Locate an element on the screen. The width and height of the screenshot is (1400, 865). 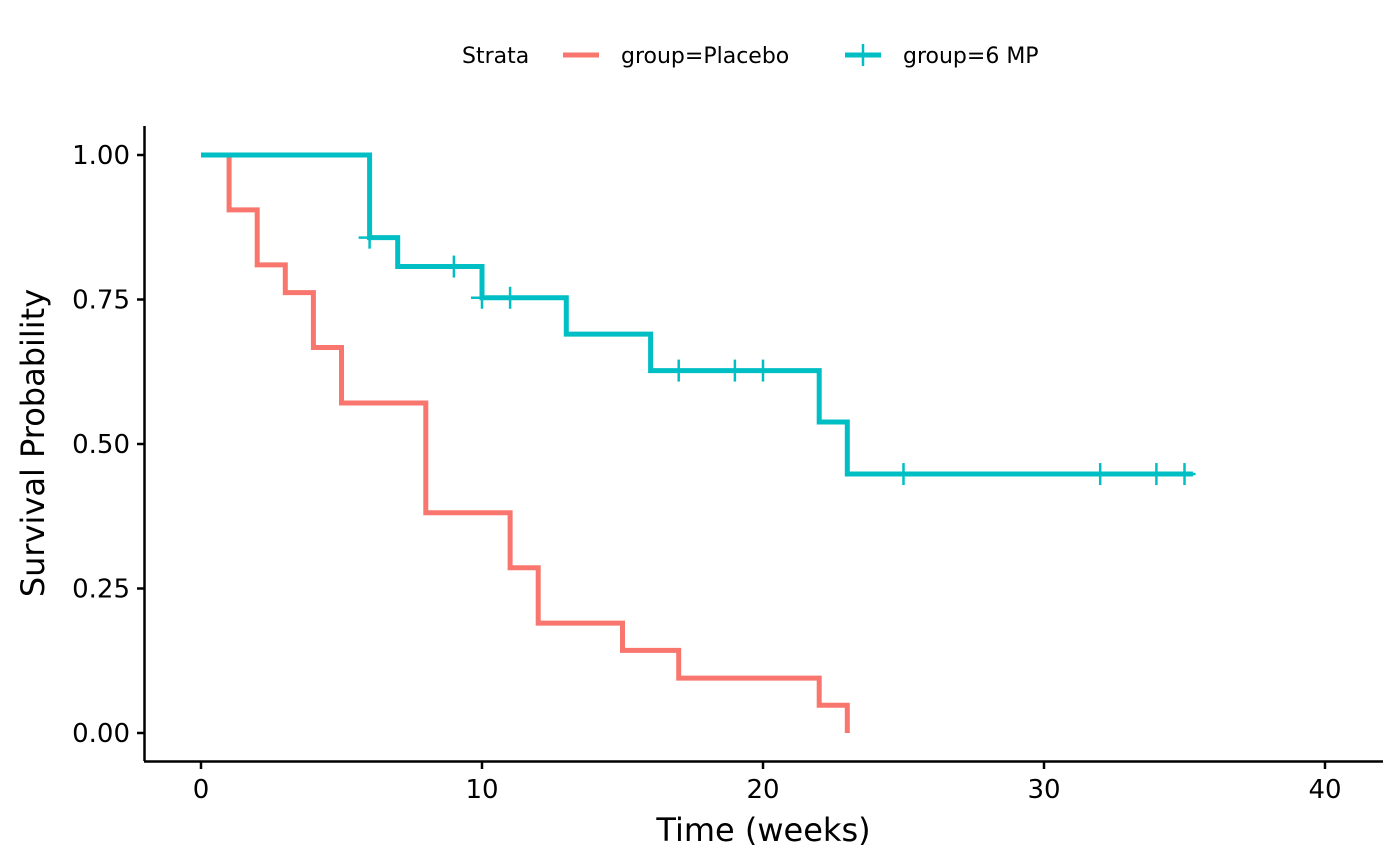
y-tick-label: 0.75 is located at coordinates (101, 301).